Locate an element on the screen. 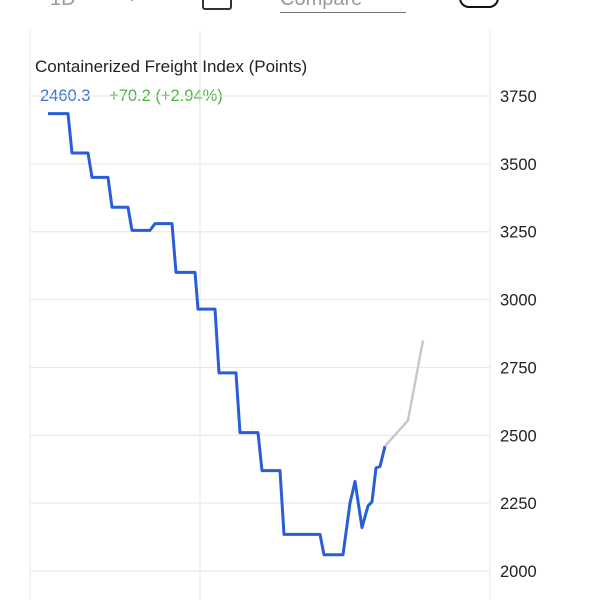 This screenshot has height=600, width=600. y-tick-label: 3250 is located at coordinates (518, 233).